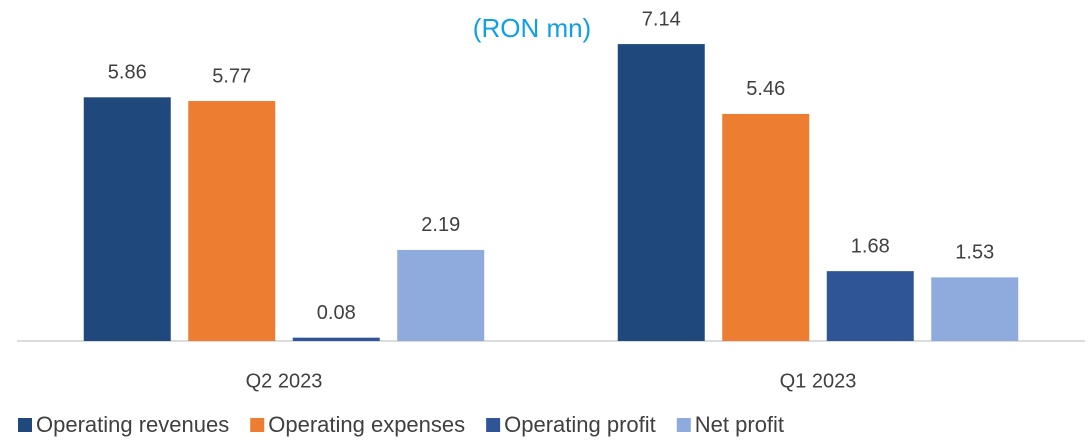  I want to click on legend-label: Net profit, so click(739, 424).